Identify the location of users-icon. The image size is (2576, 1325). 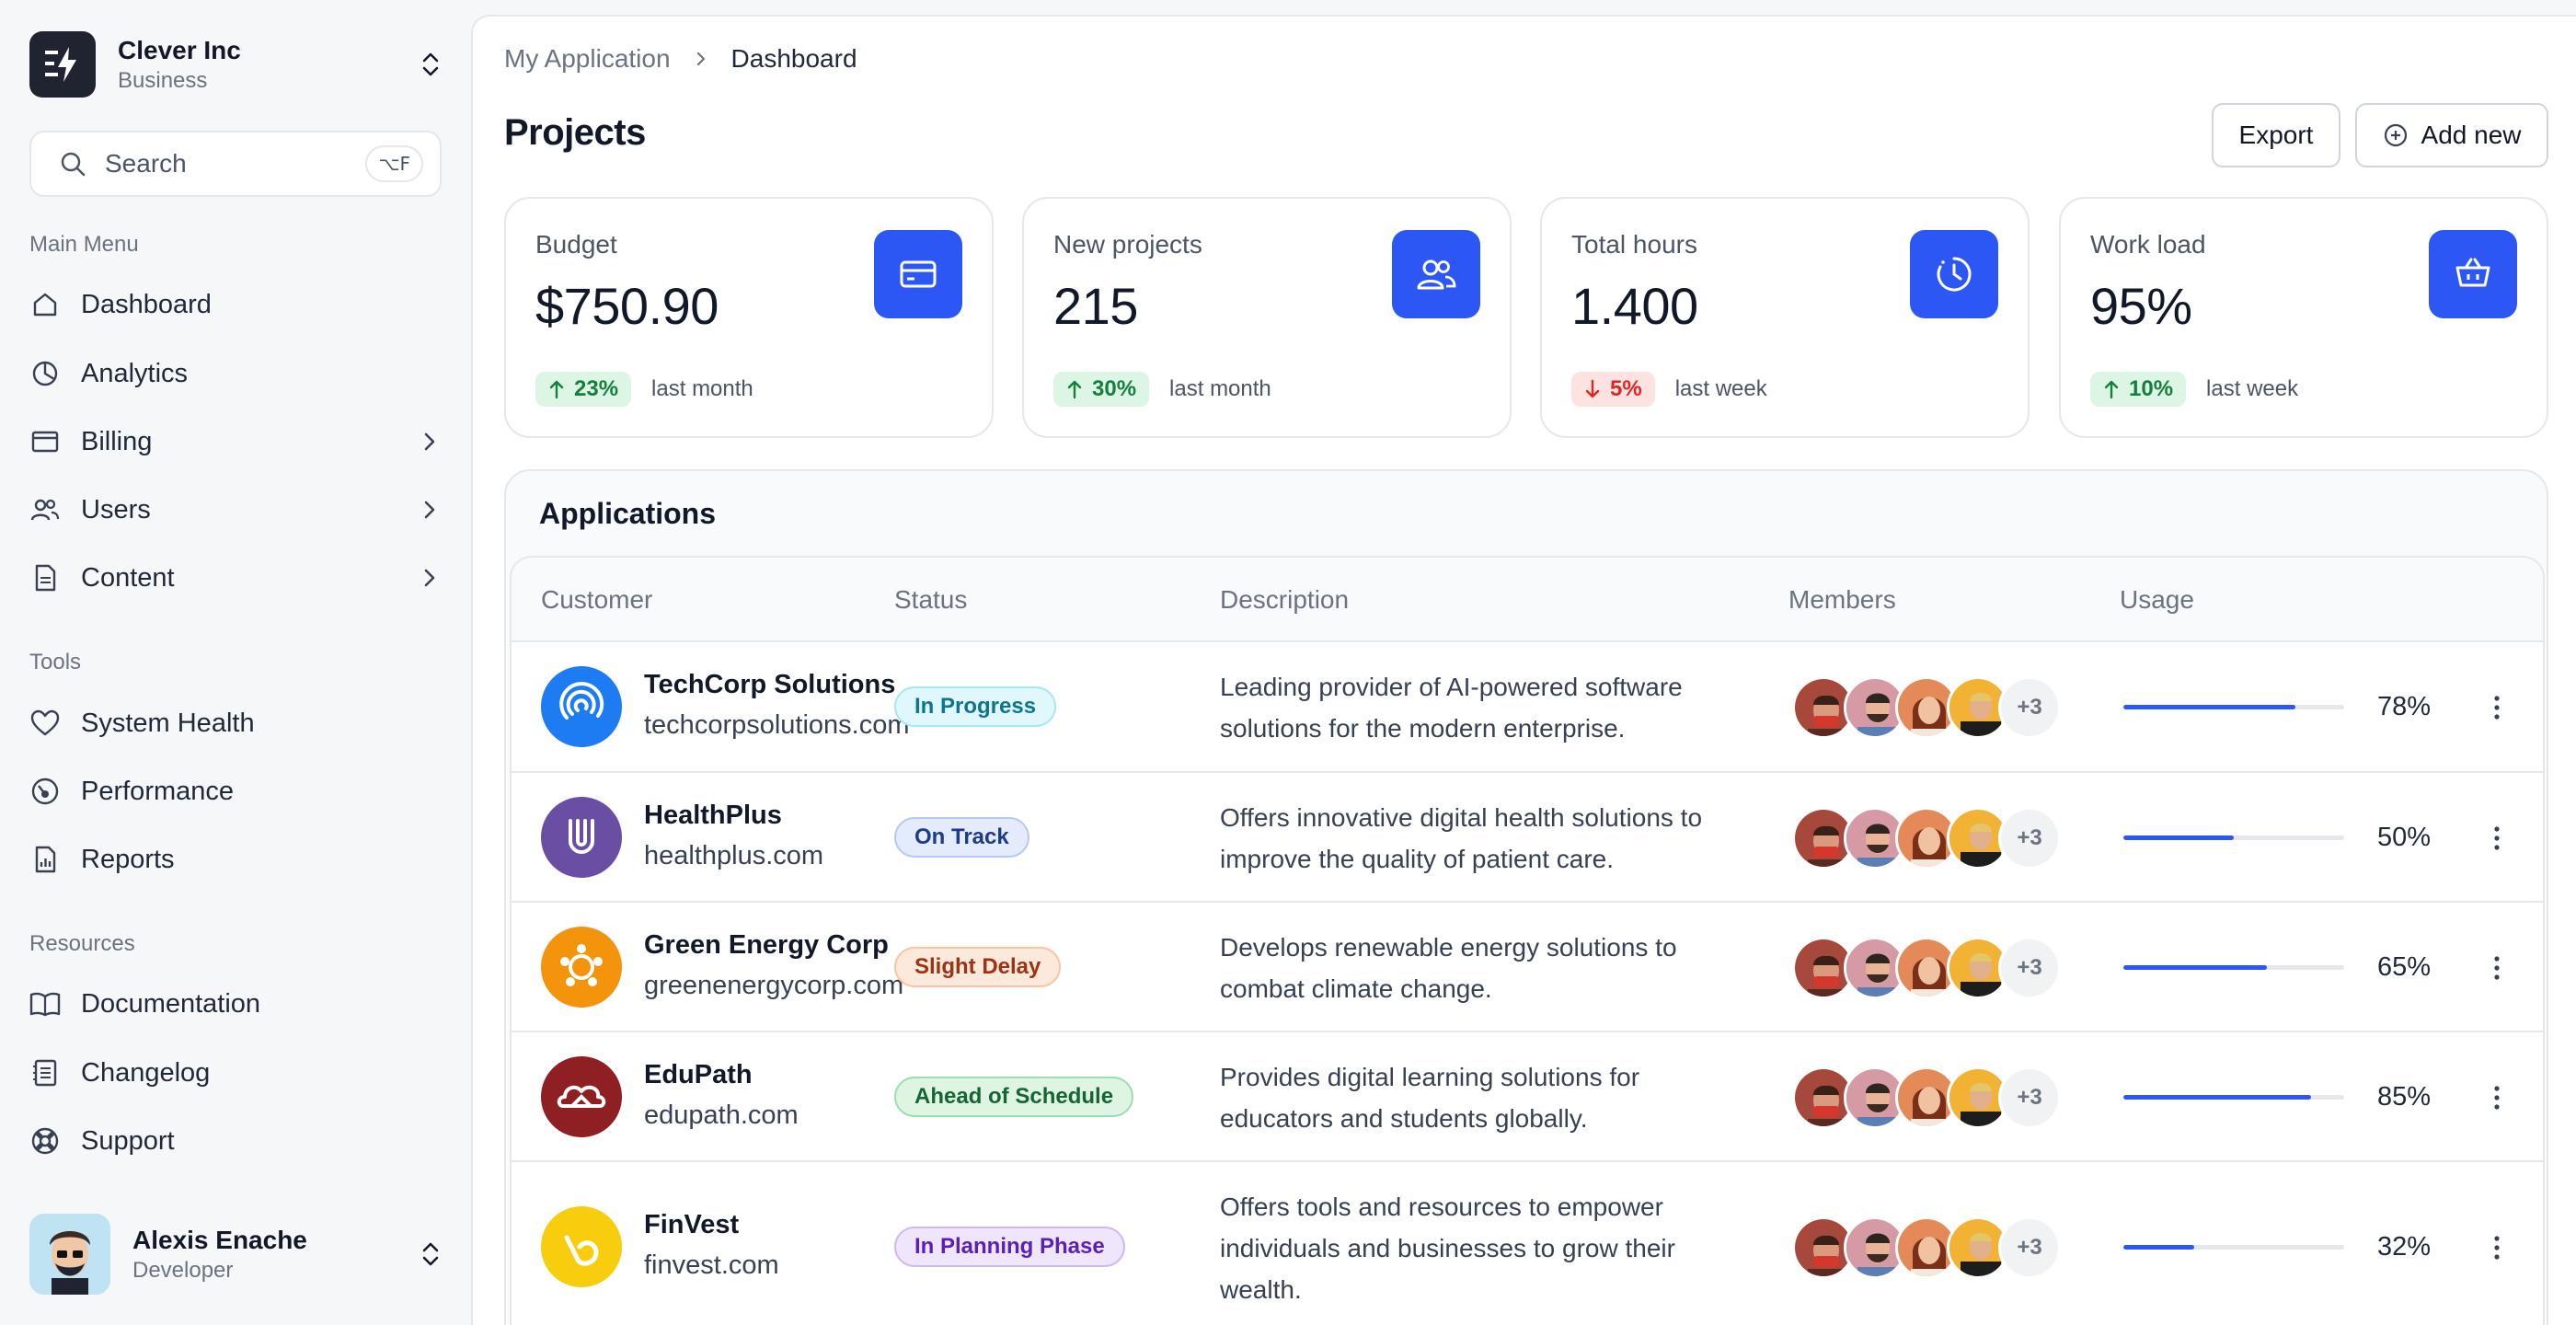
(1436, 274).